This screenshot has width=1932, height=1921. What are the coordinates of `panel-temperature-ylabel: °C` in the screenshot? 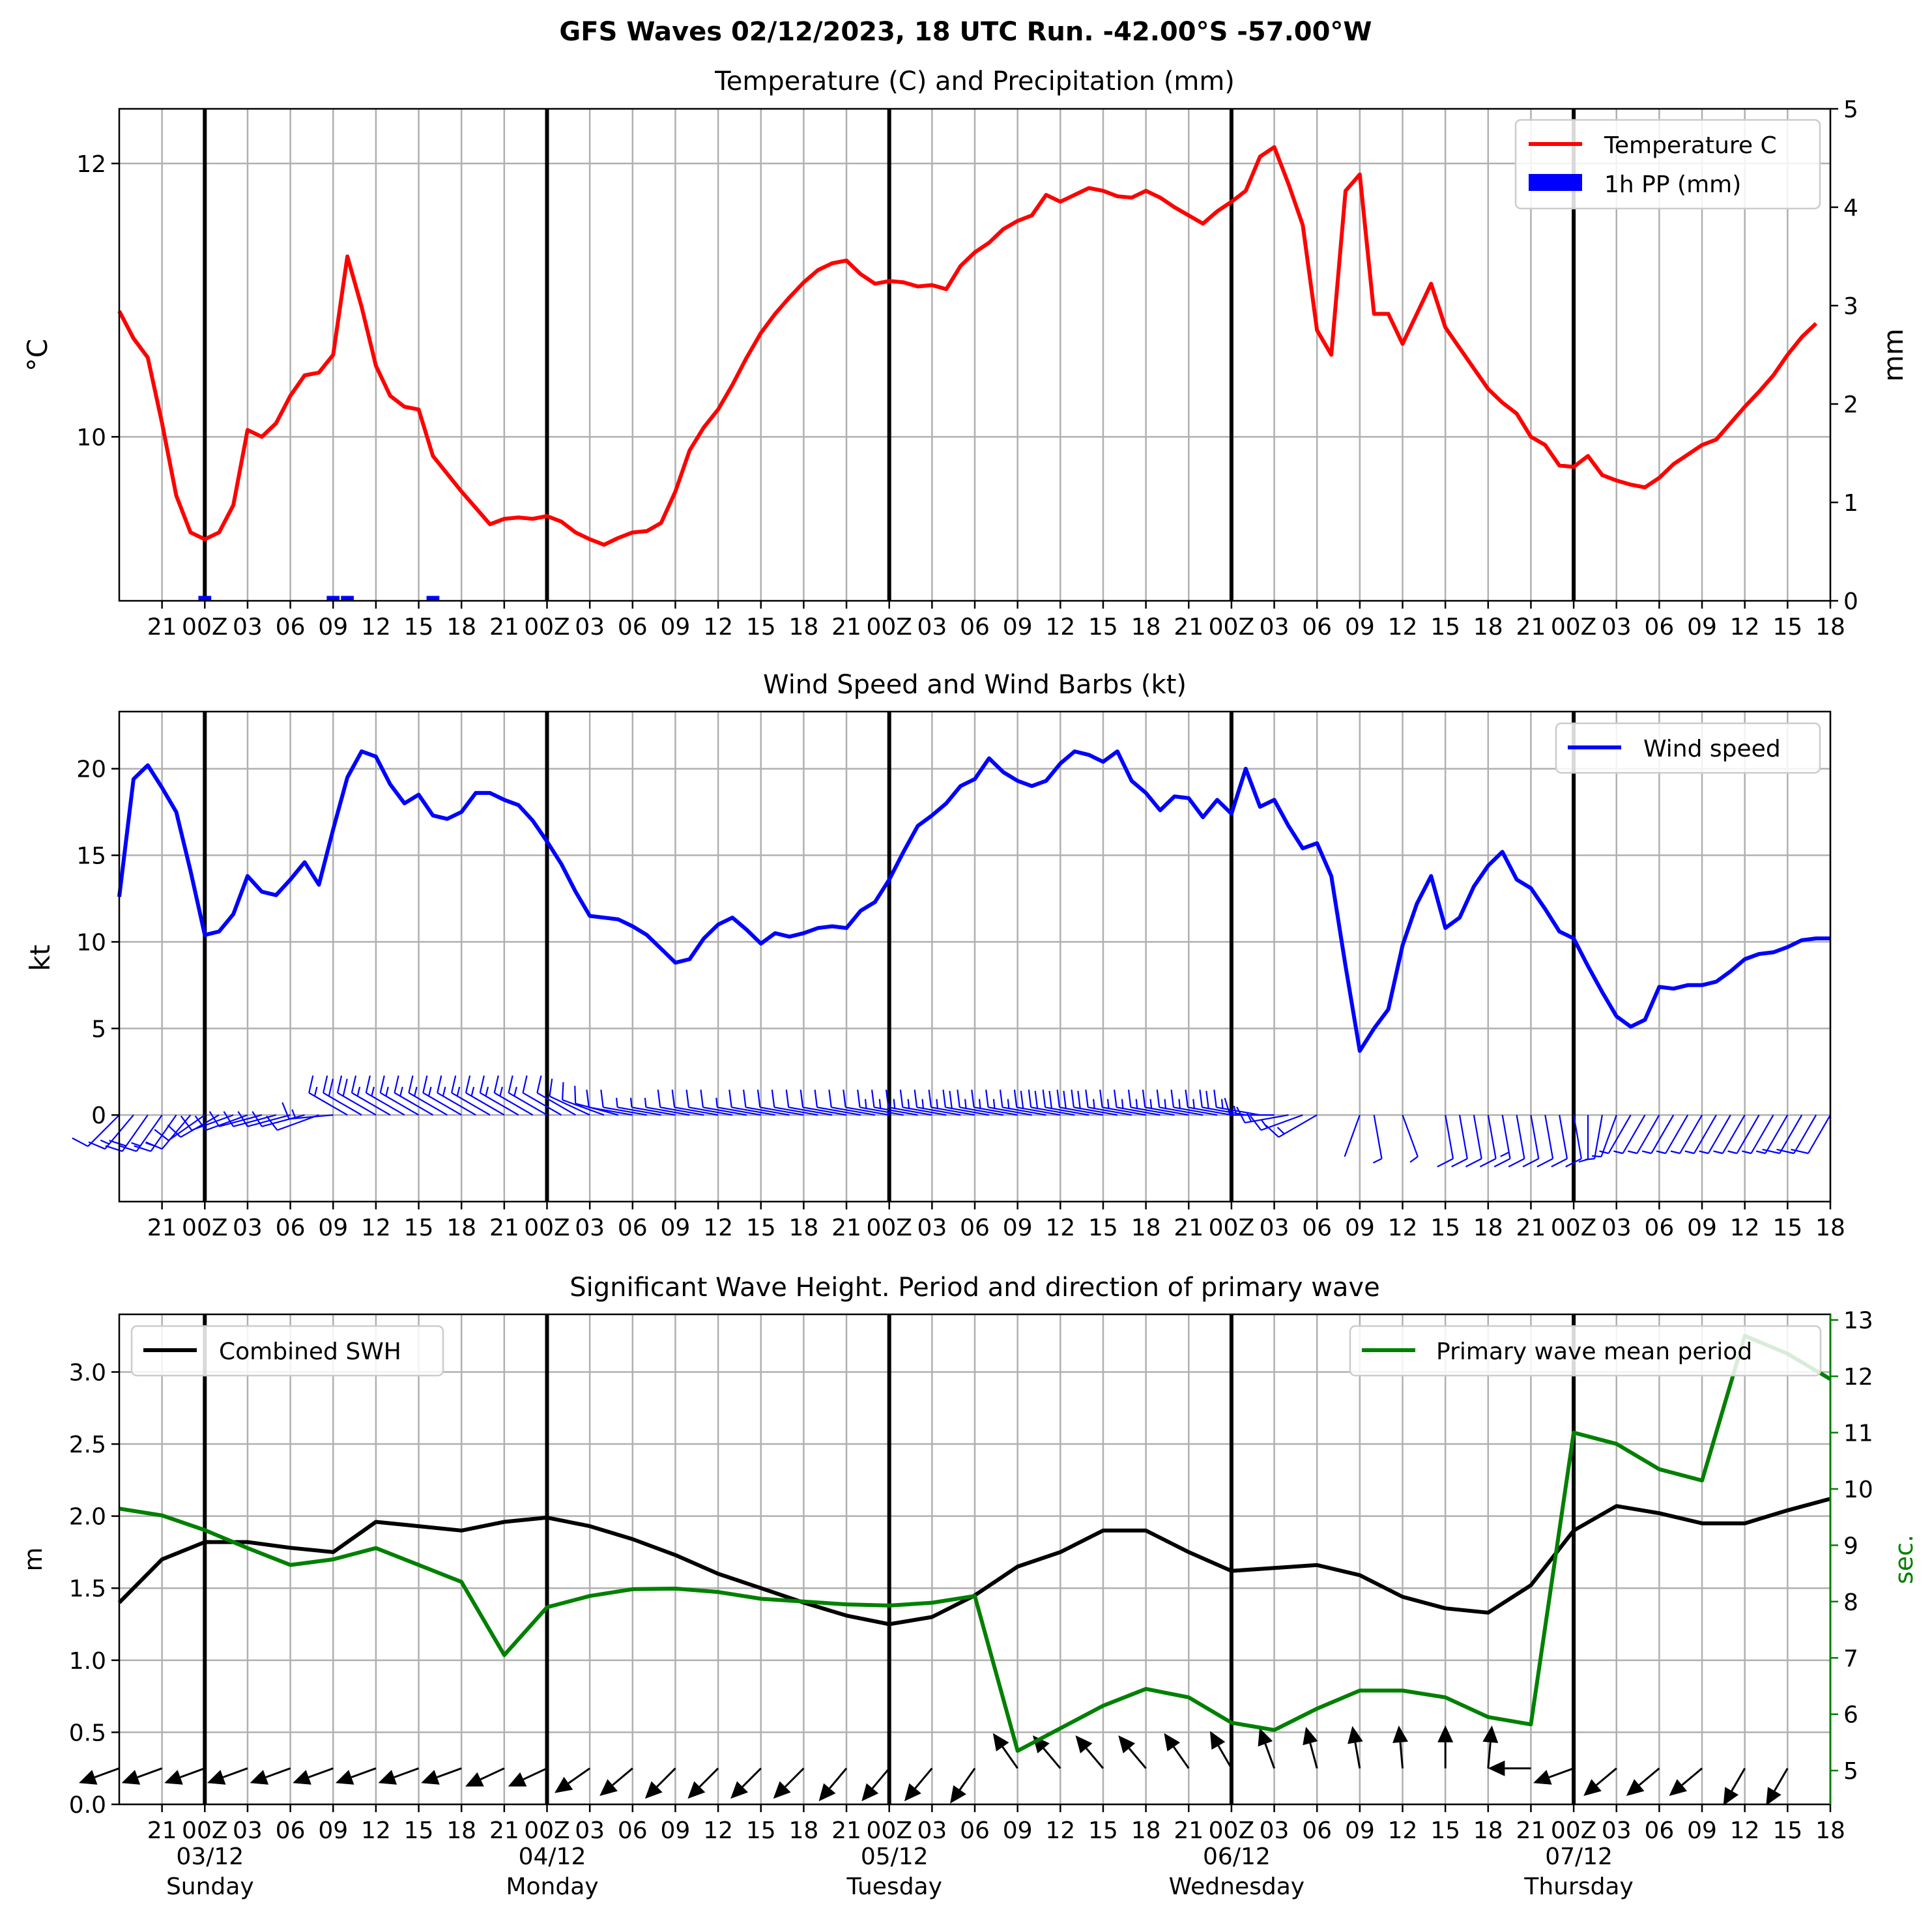 It's located at (37, 355).